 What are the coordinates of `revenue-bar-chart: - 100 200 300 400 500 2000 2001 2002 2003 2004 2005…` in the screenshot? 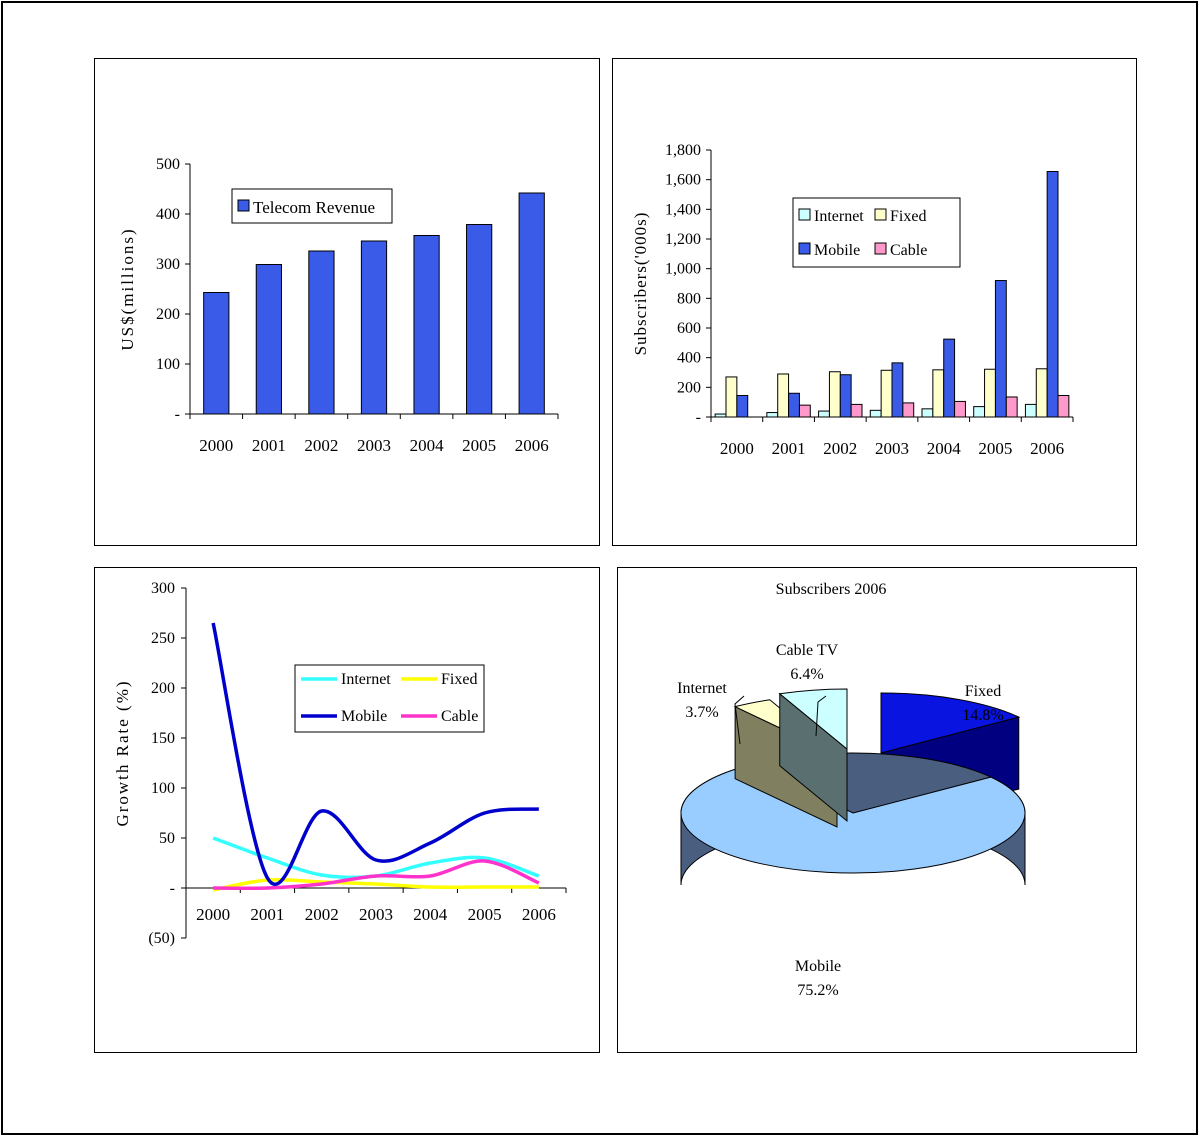 It's located at (338, 305).